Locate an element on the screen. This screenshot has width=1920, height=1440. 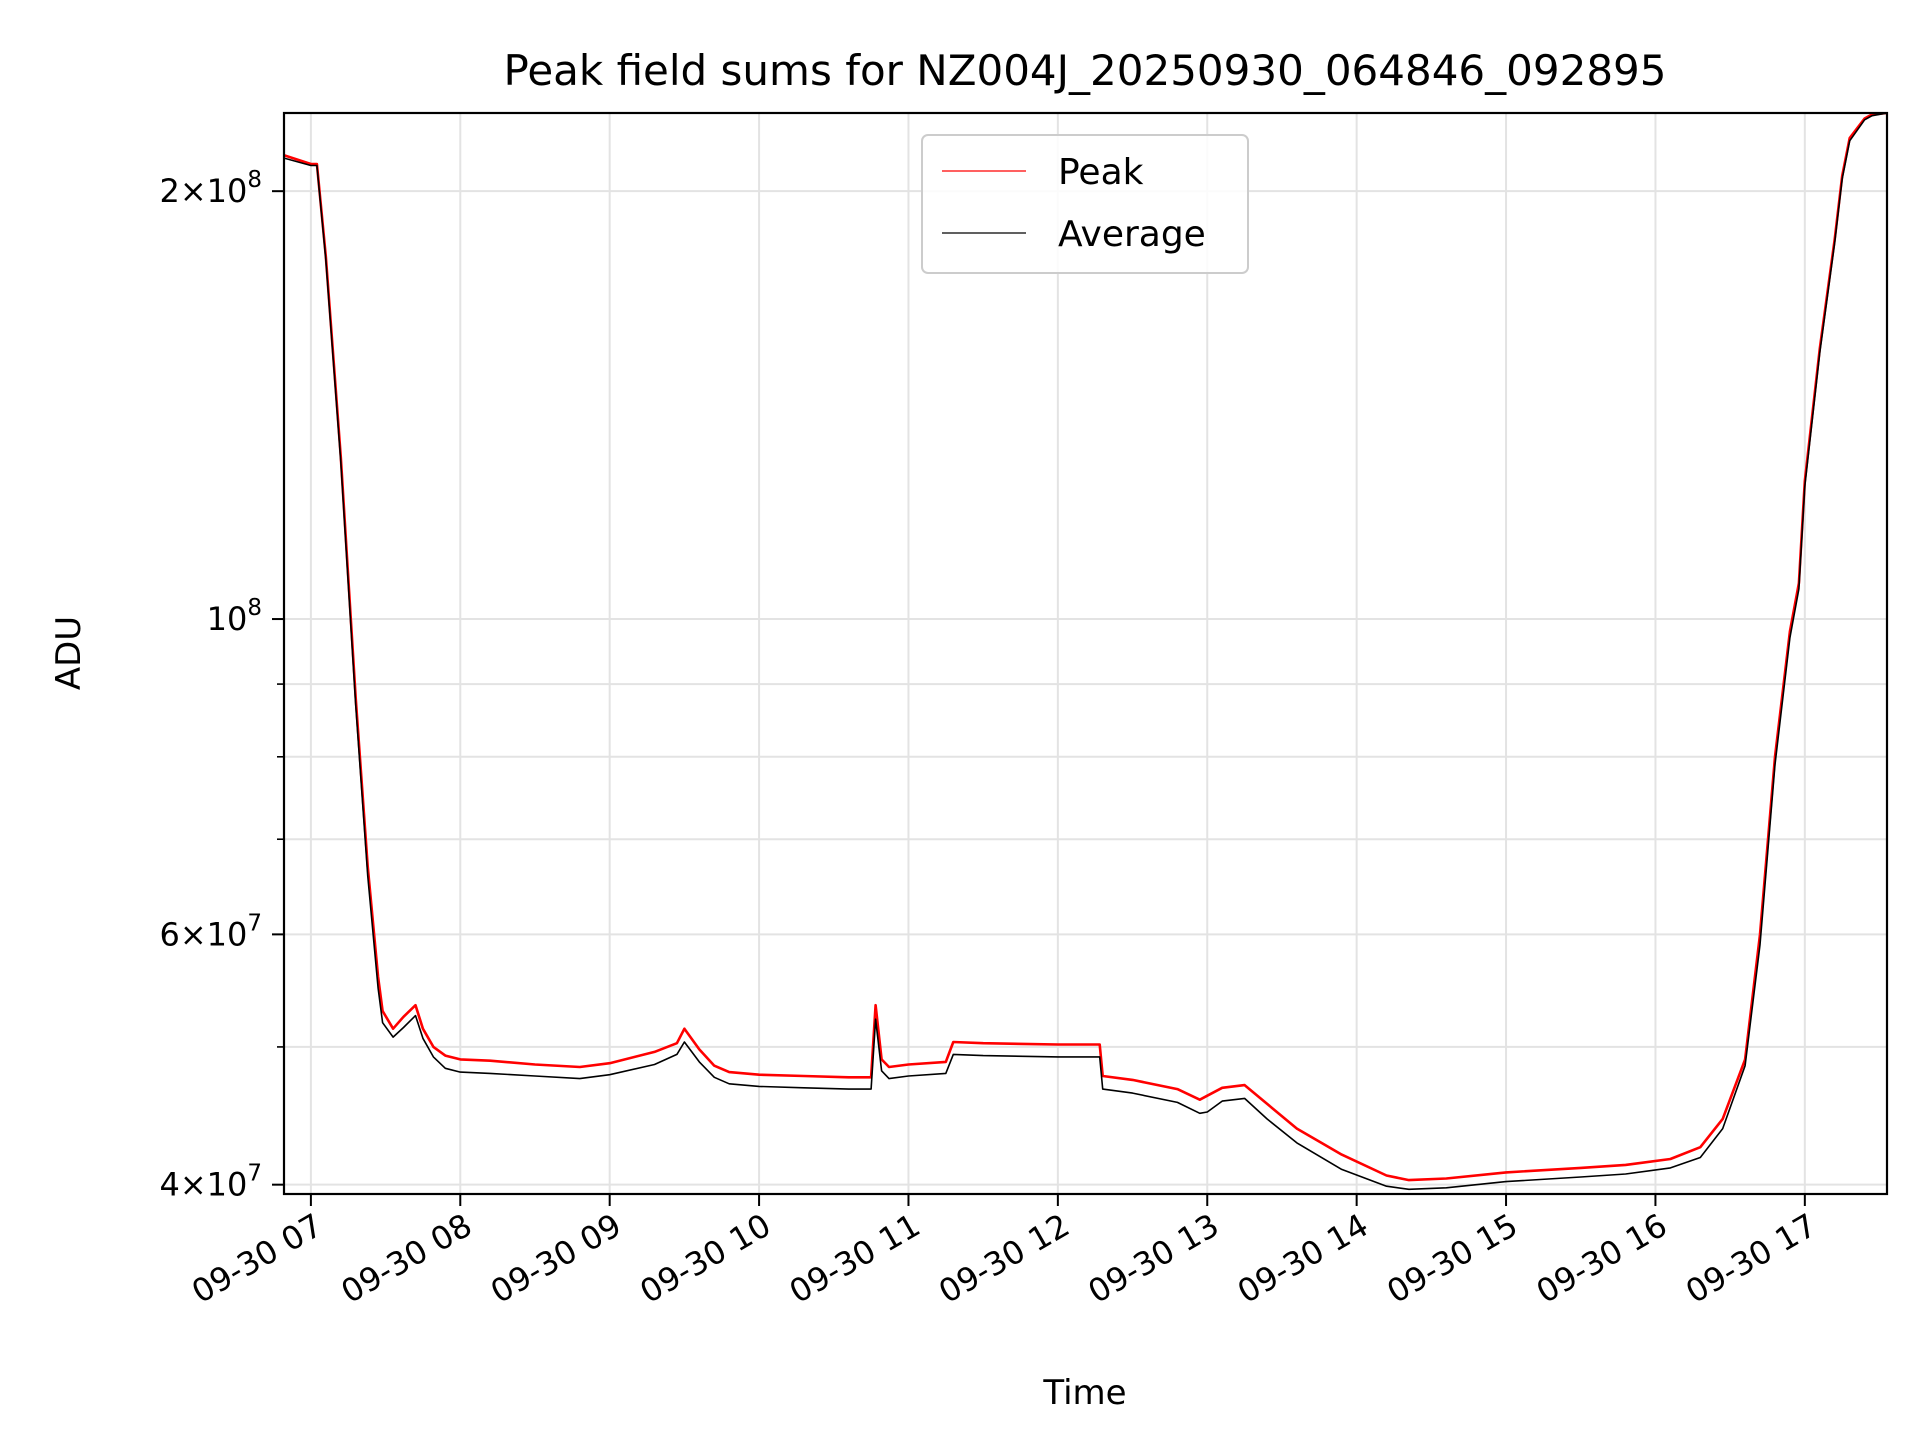
y-tick-label: 4×107 is located at coordinates (210, 1182).